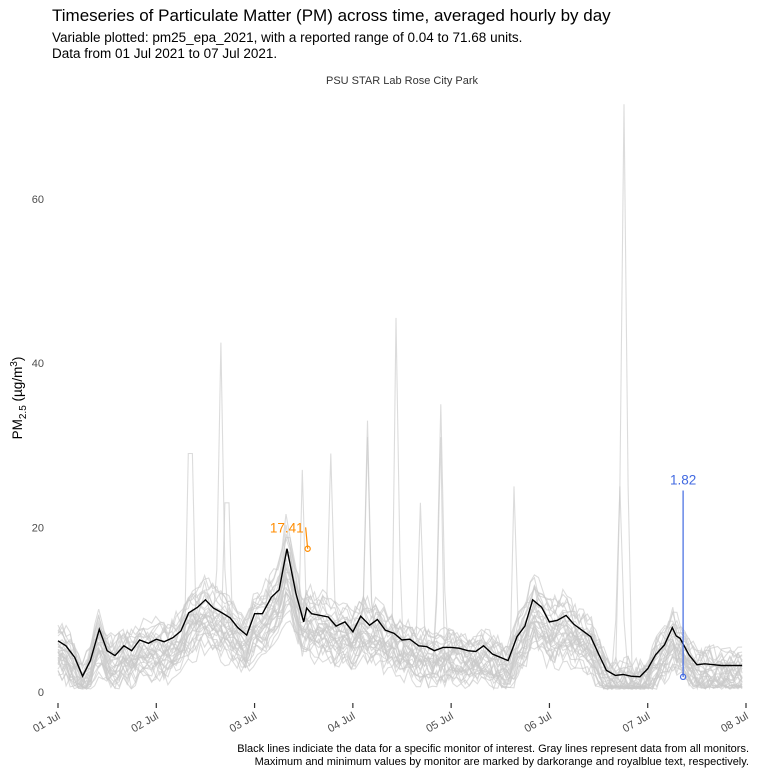 The image size is (759, 774). What do you see at coordinates (287, 527) in the screenshot?
I see `max-value-label: 17.41` at bounding box center [287, 527].